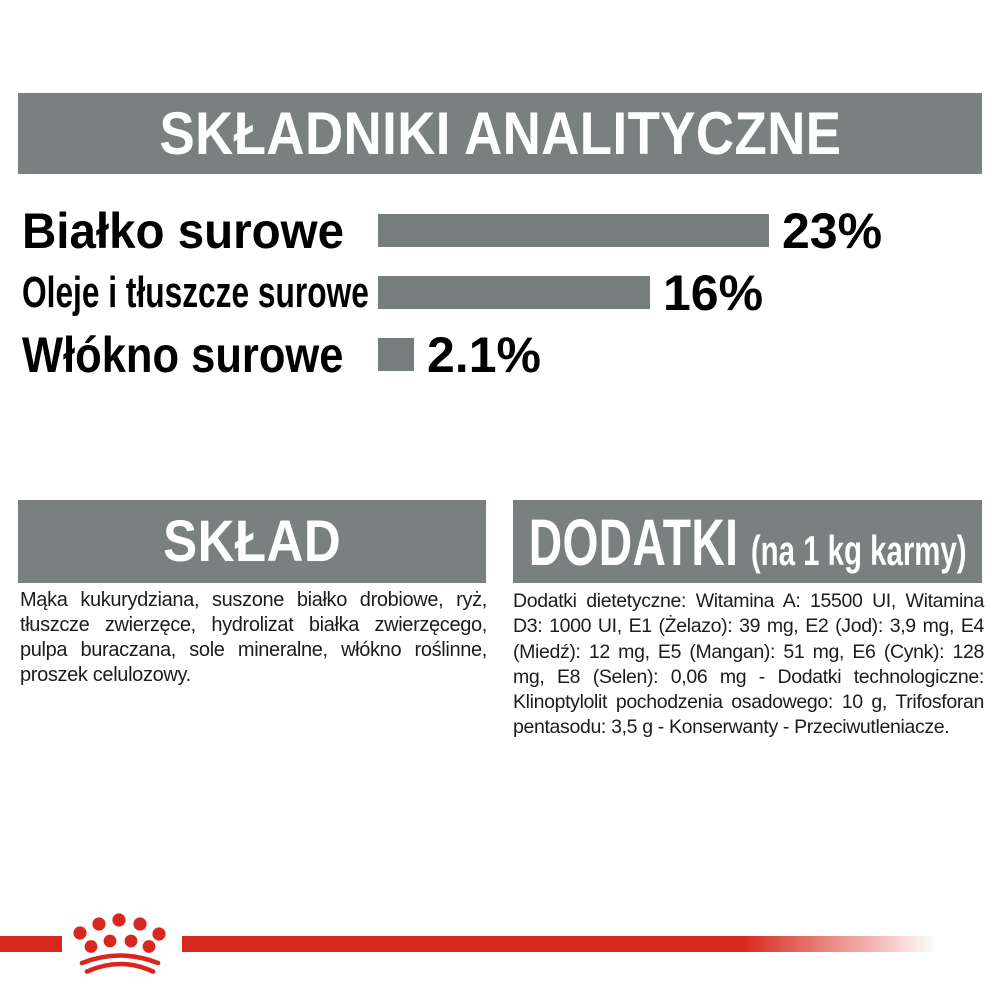 The height and width of the screenshot is (1000, 1000). I want to click on additives-section-header: DODATKI (na 1 kg karmy), so click(747, 541).